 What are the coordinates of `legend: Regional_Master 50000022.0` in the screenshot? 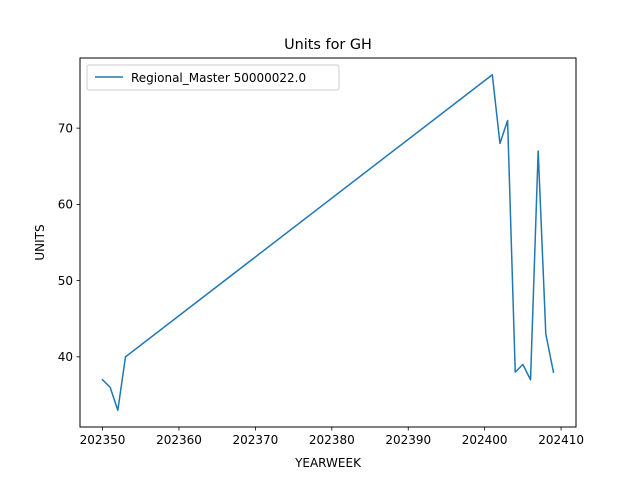 It's located at (213, 77).